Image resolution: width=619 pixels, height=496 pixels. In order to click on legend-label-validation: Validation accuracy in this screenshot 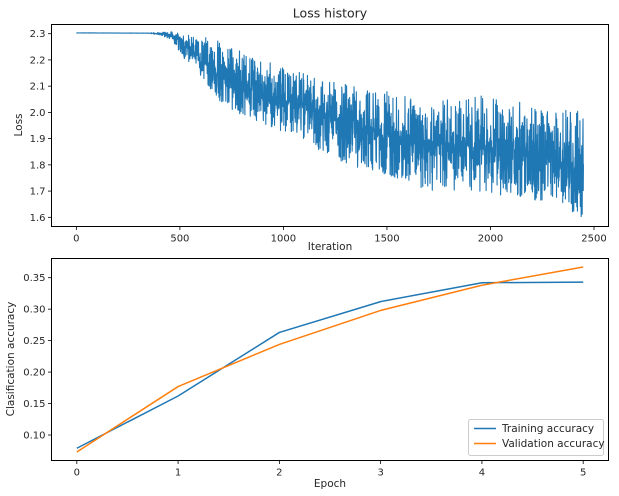, I will do `click(553, 444)`.